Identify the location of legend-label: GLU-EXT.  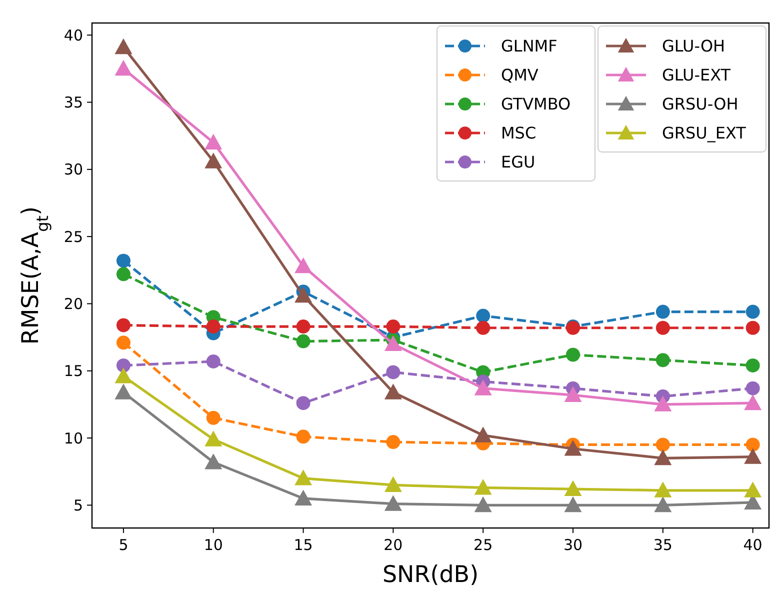
(696, 75).